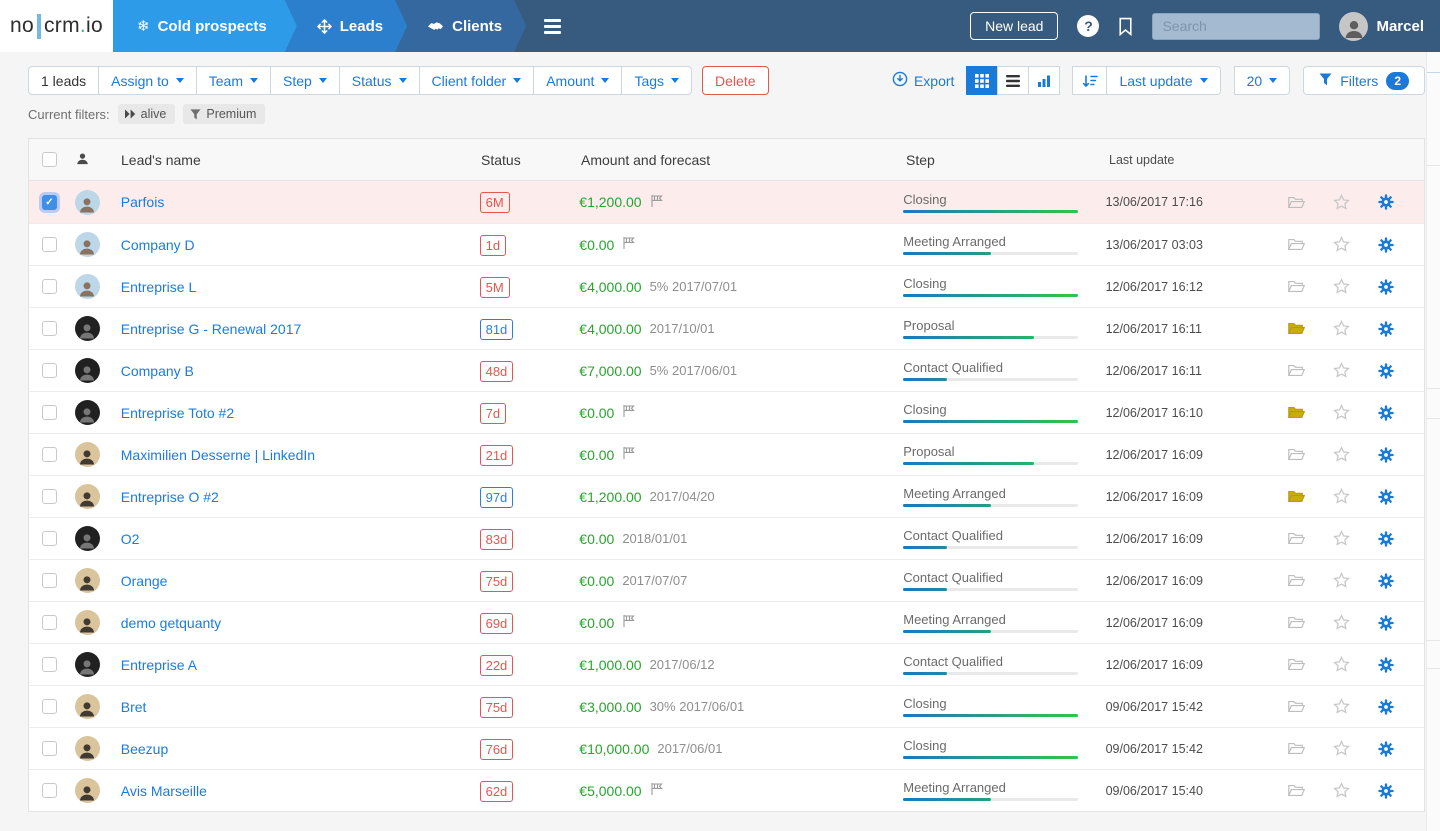 The image size is (1440, 831). Describe the element at coordinates (1262, 80) in the screenshot. I see `per-page-dropdown: 20` at that location.